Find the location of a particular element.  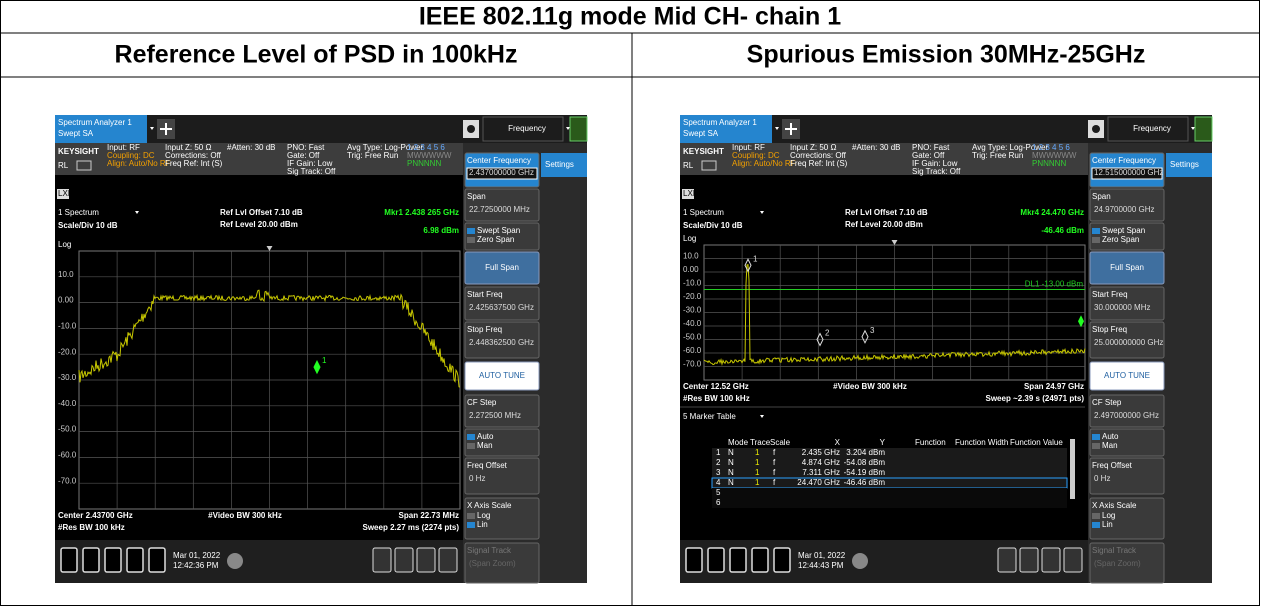

softkey-value: (Span Zoom) is located at coordinates (492, 563).